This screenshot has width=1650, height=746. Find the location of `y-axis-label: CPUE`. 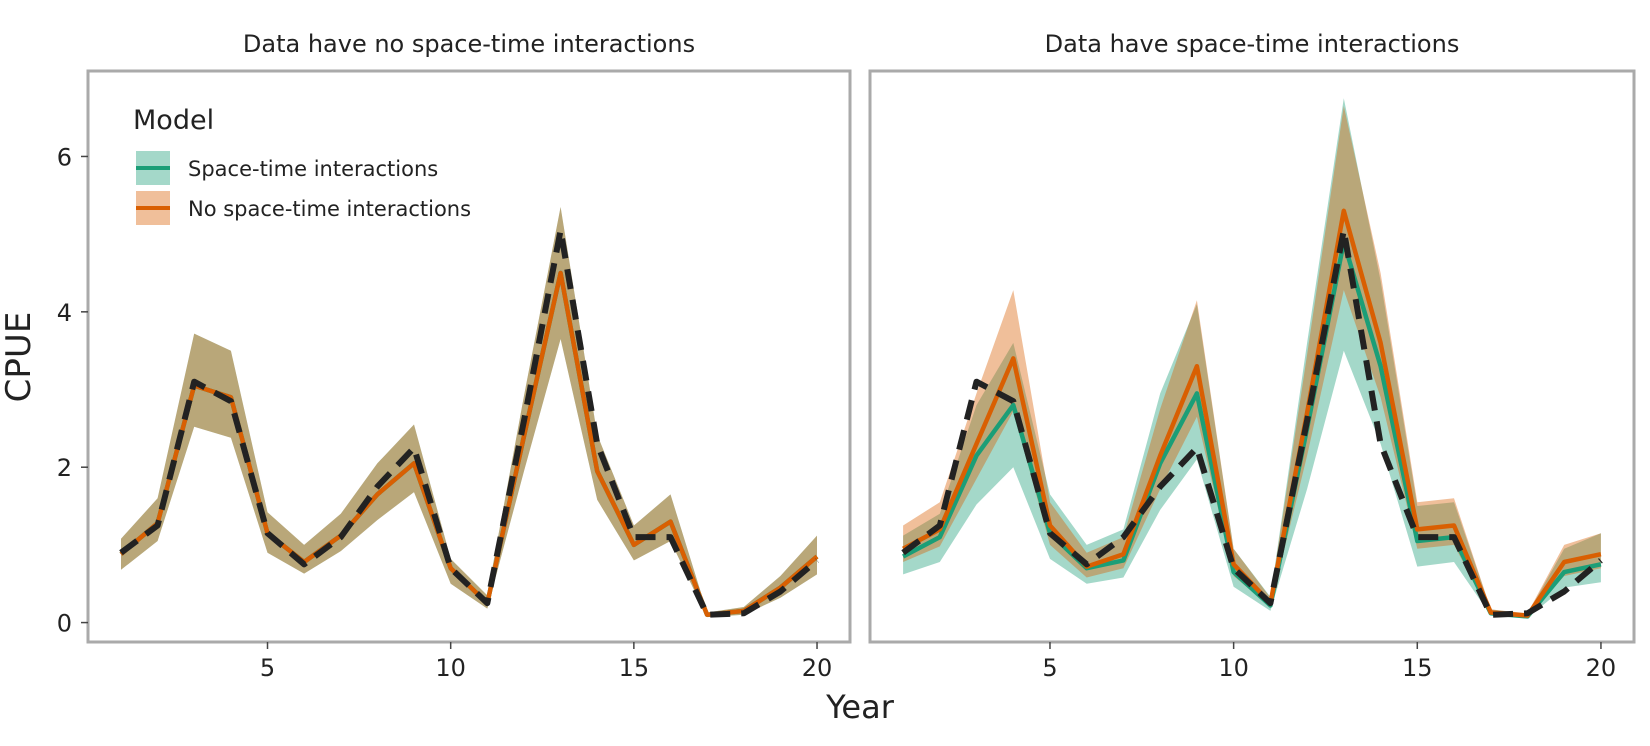

y-axis-label: CPUE is located at coordinates (19, 357).